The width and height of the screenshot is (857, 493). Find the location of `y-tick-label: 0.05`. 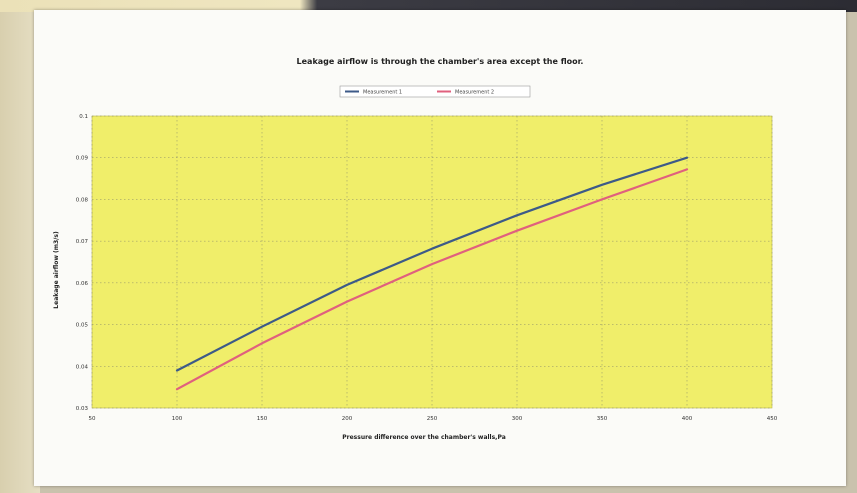

y-tick-label: 0.05 is located at coordinates (82, 326).